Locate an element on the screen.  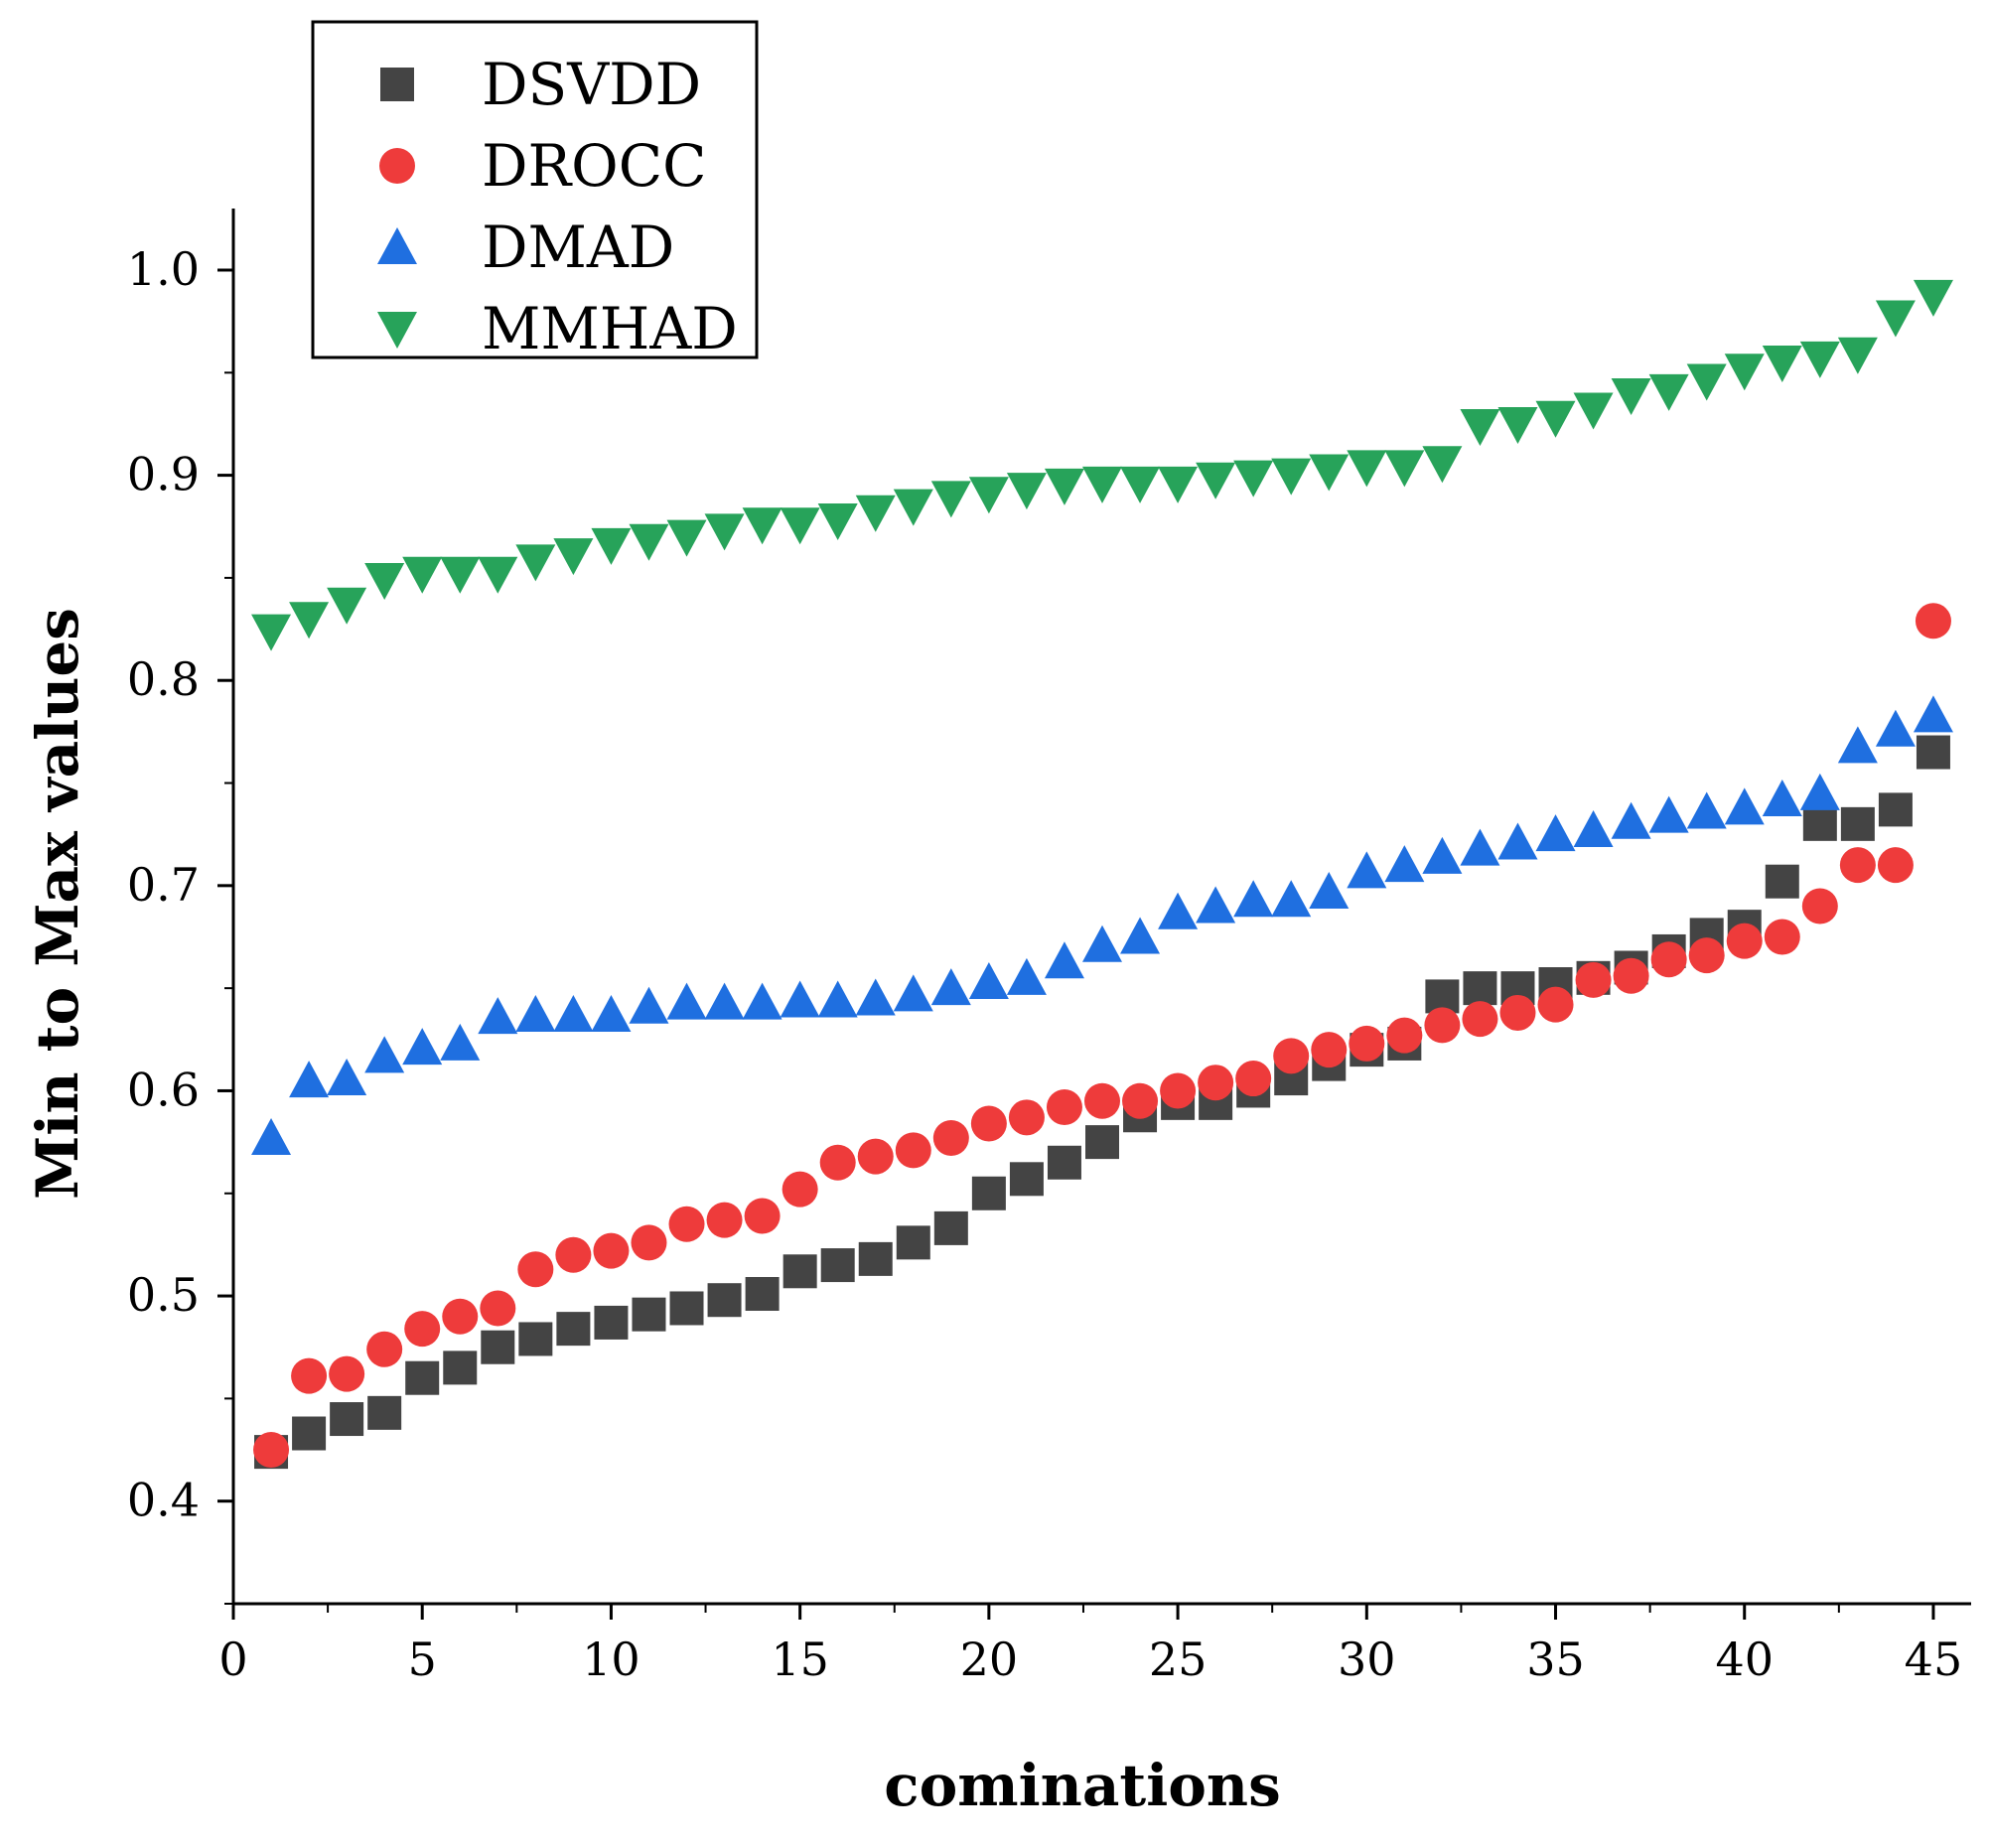
legend-label: MMHAD is located at coordinates (610, 328).